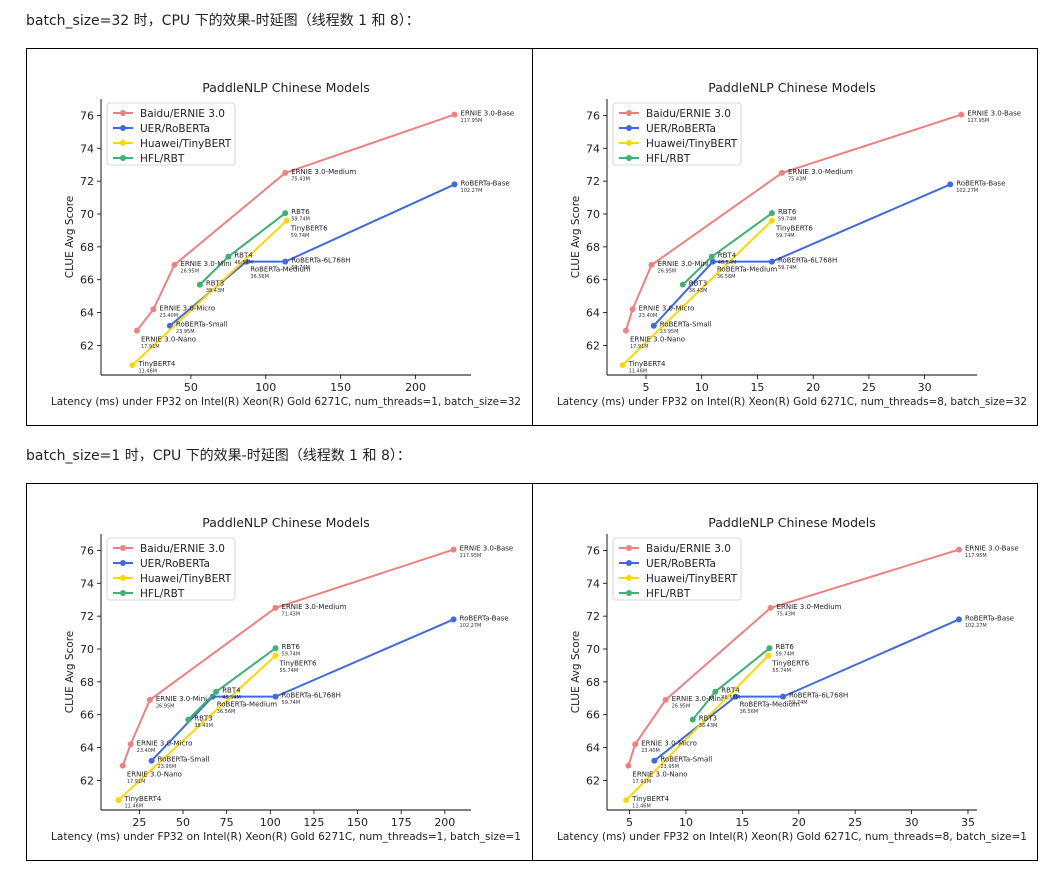 This screenshot has width=1052, height=870. Describe the element at coordinates (212, 696) in the screenshot. I see `data-point-roberta-medium` at that location.